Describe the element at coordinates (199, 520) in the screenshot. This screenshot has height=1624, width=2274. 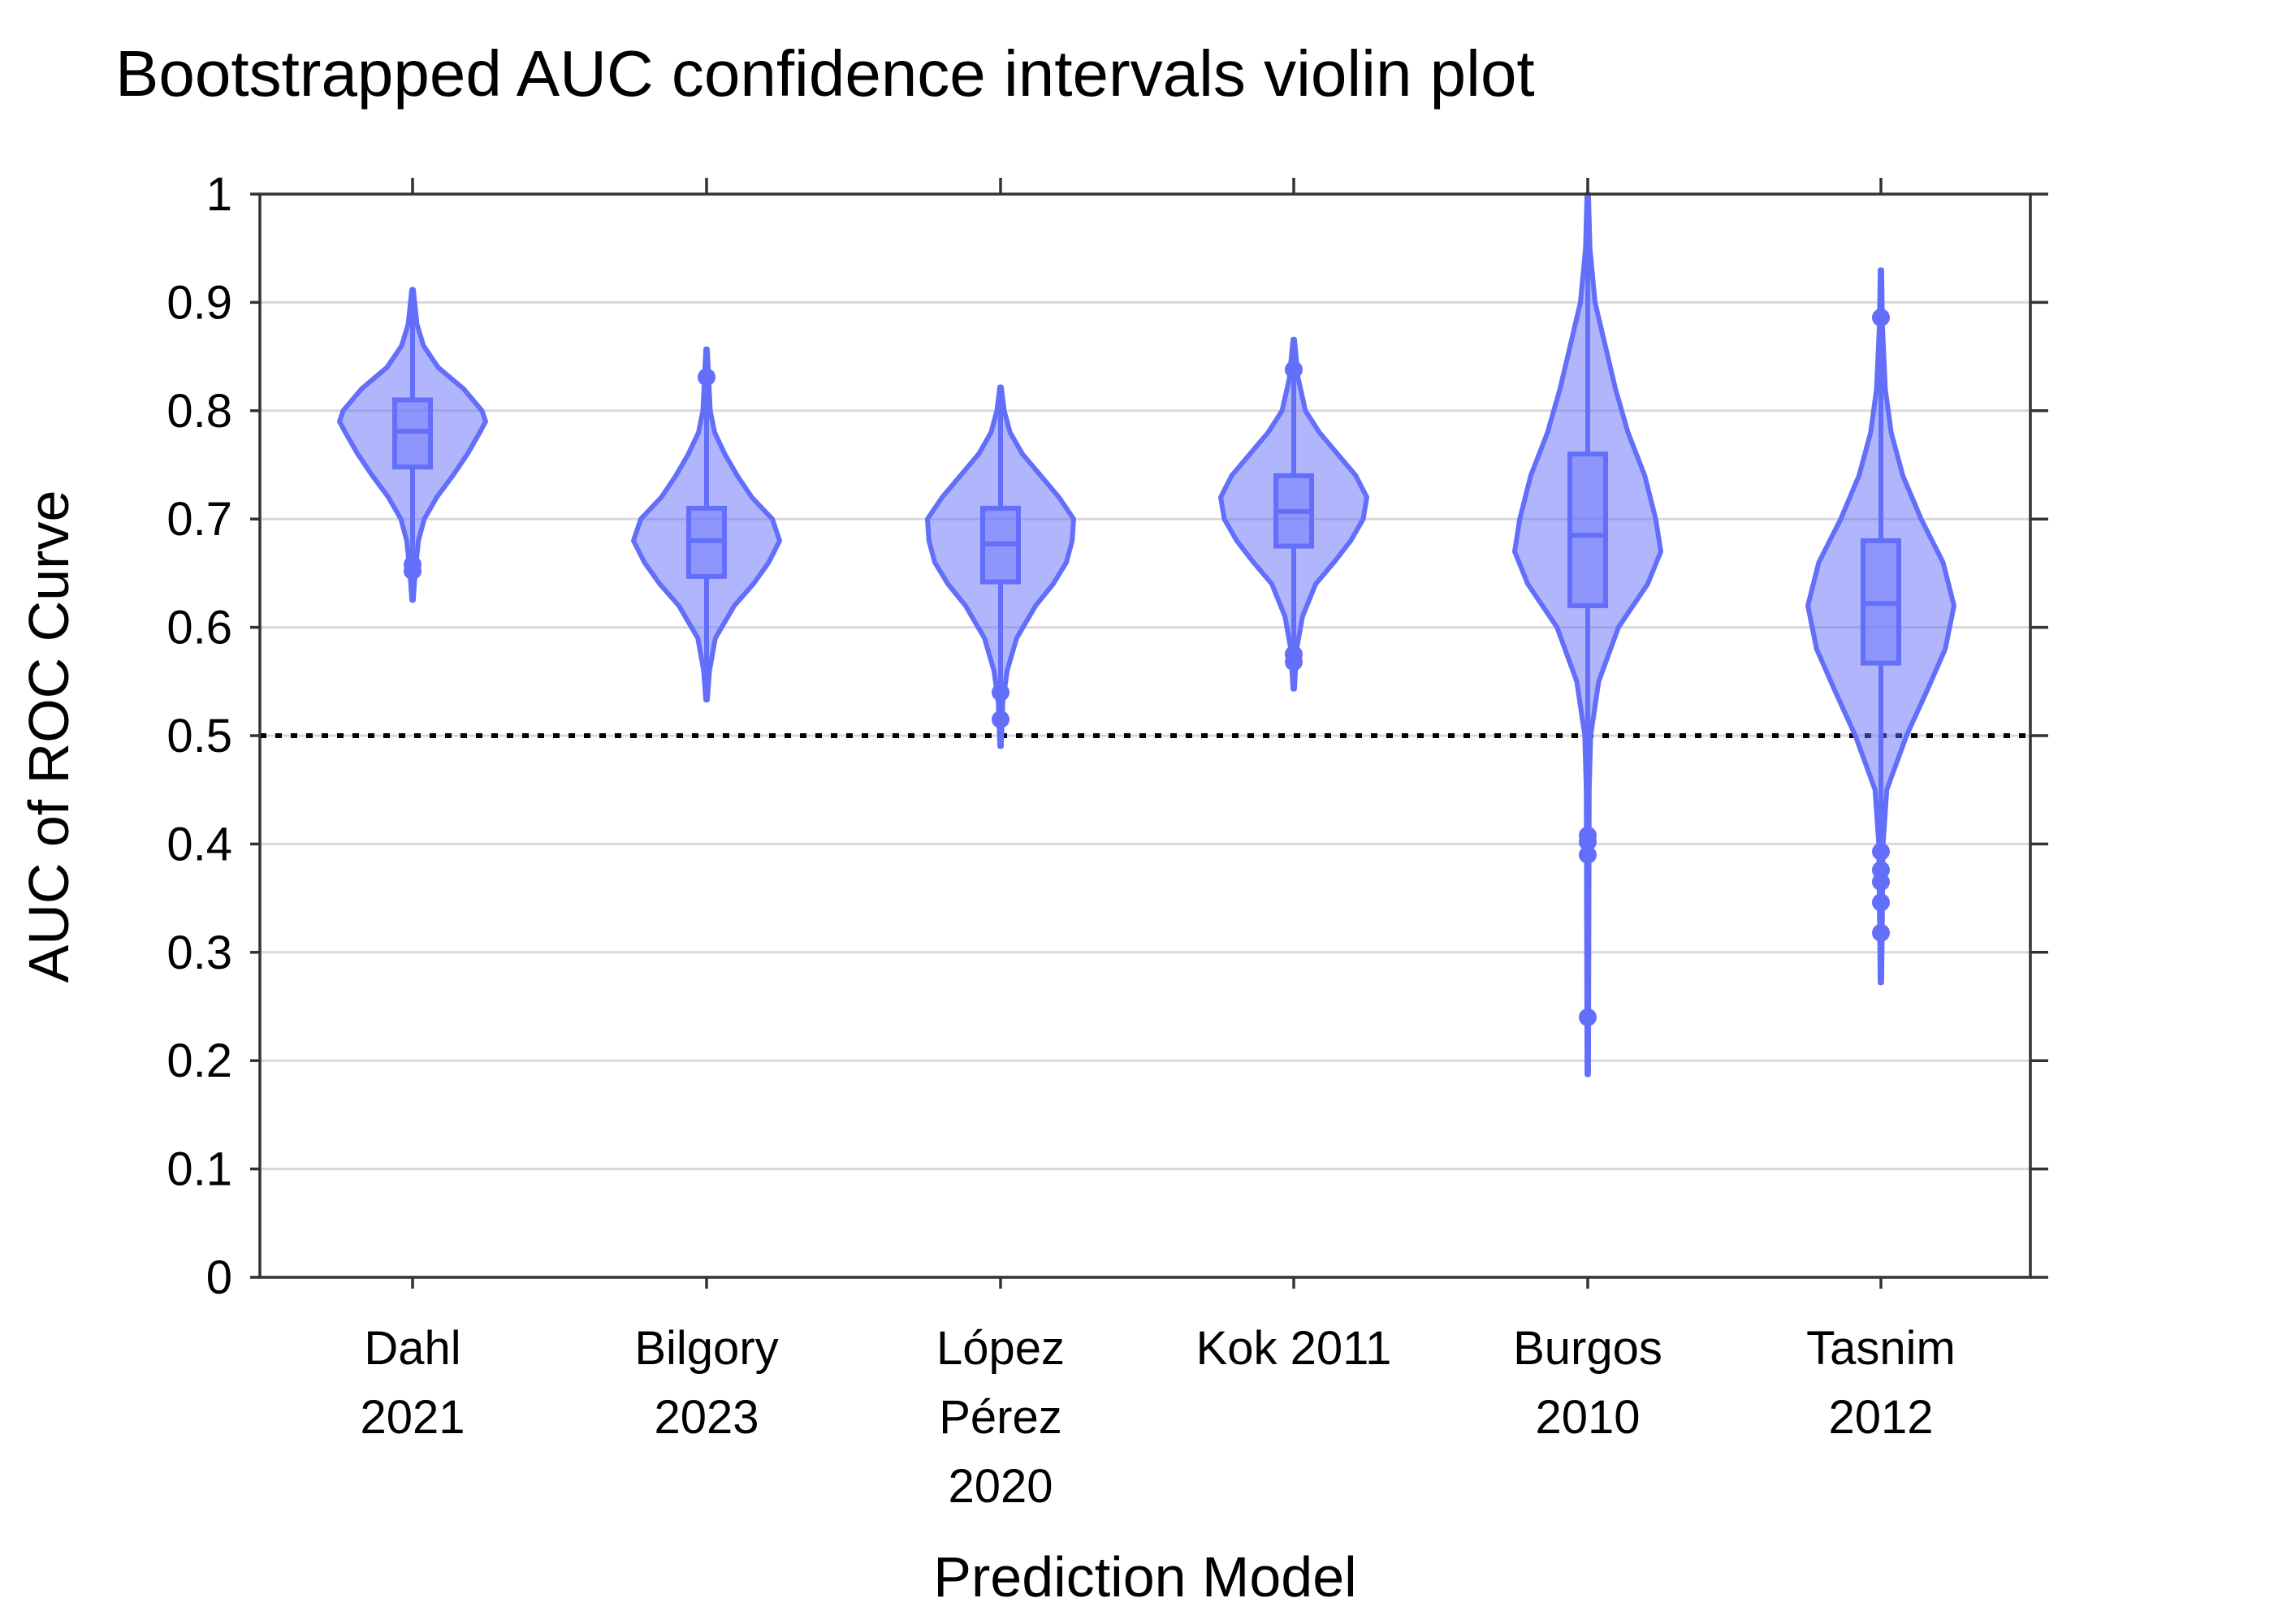
I see `y-tick-label: 0.7` at that location.